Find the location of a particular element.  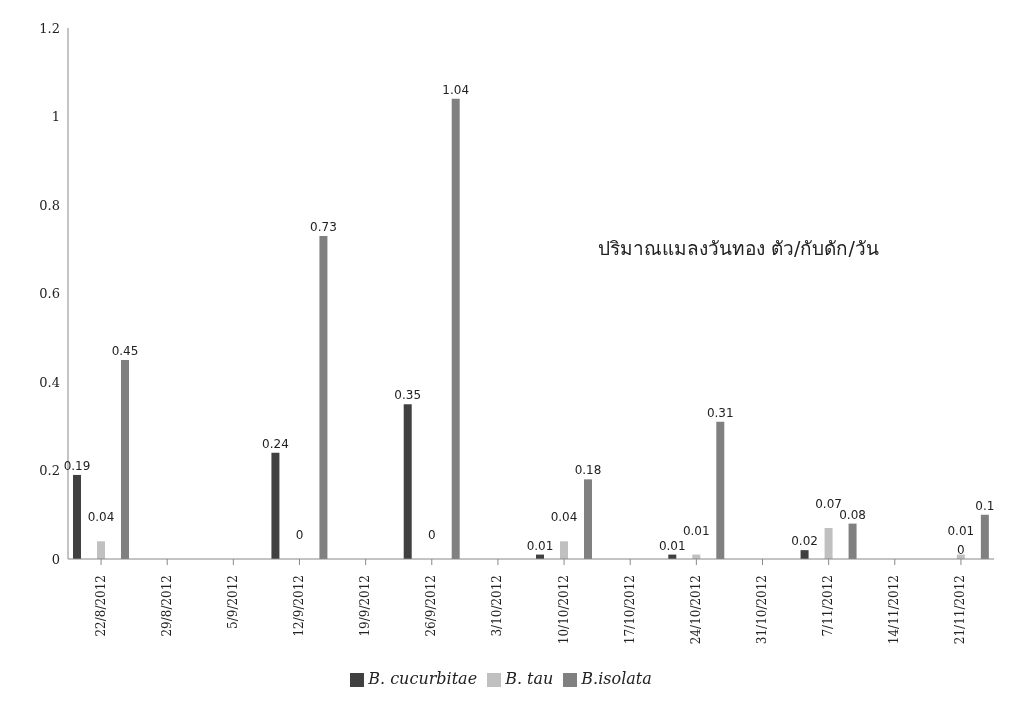

x-tick-label: 12/9/2012 is located at coordinates (299, 606).